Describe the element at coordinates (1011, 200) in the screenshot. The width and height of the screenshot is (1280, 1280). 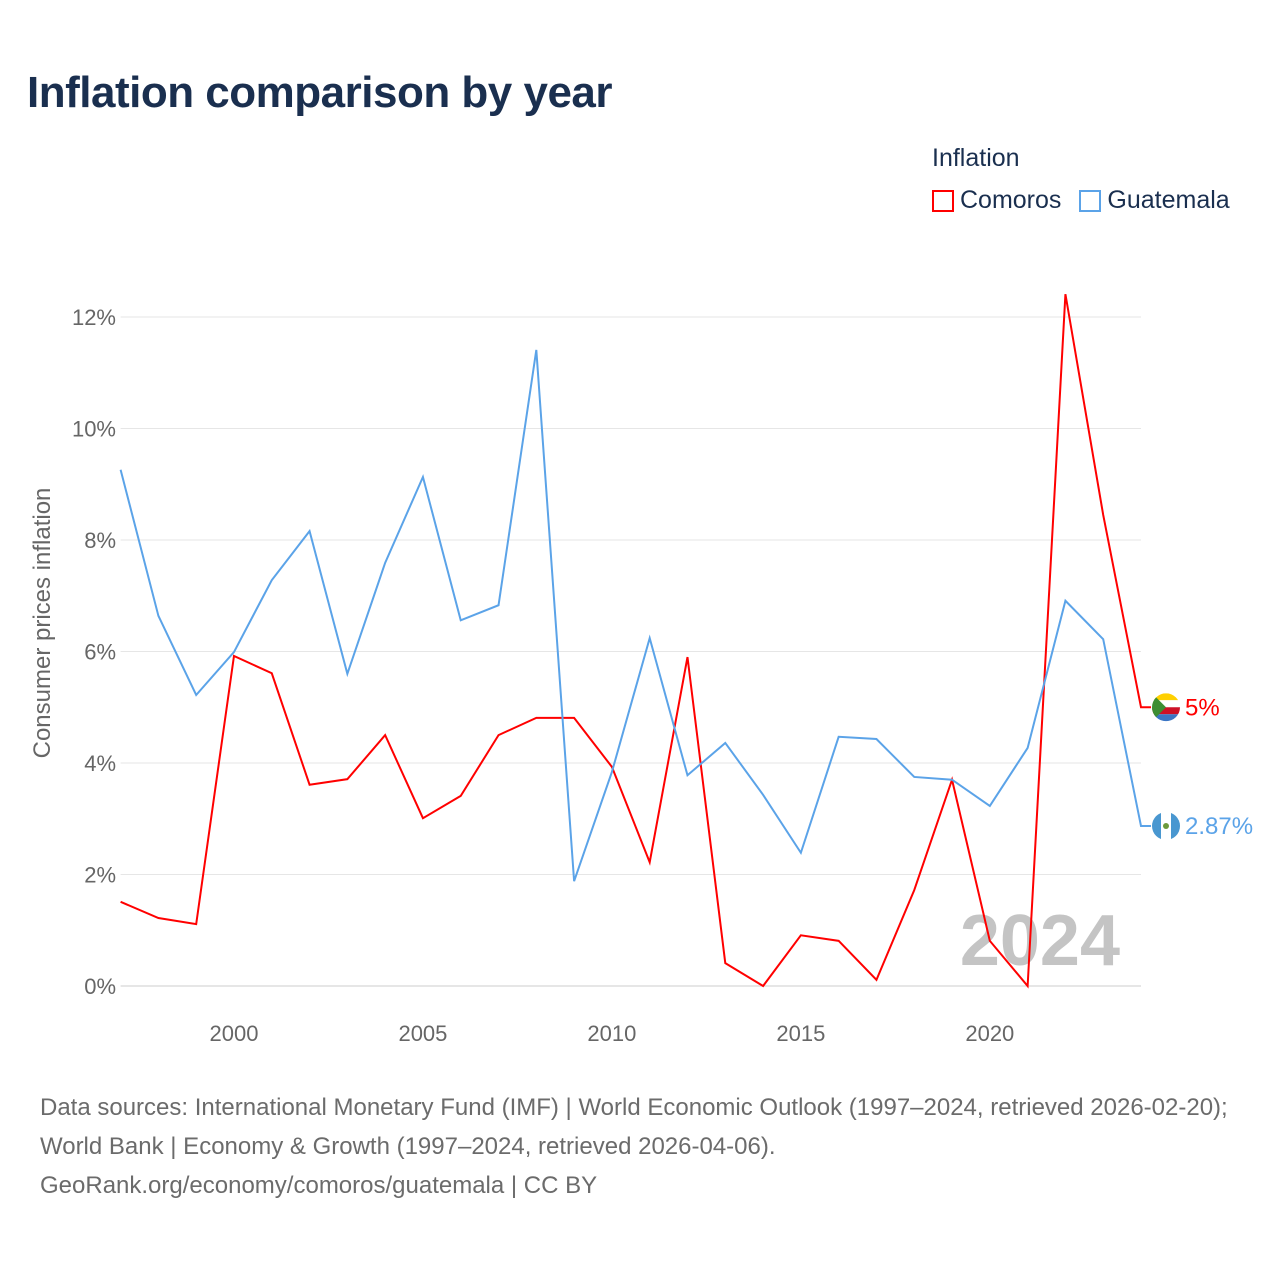
I see `legend-label: Comoros` at that location.